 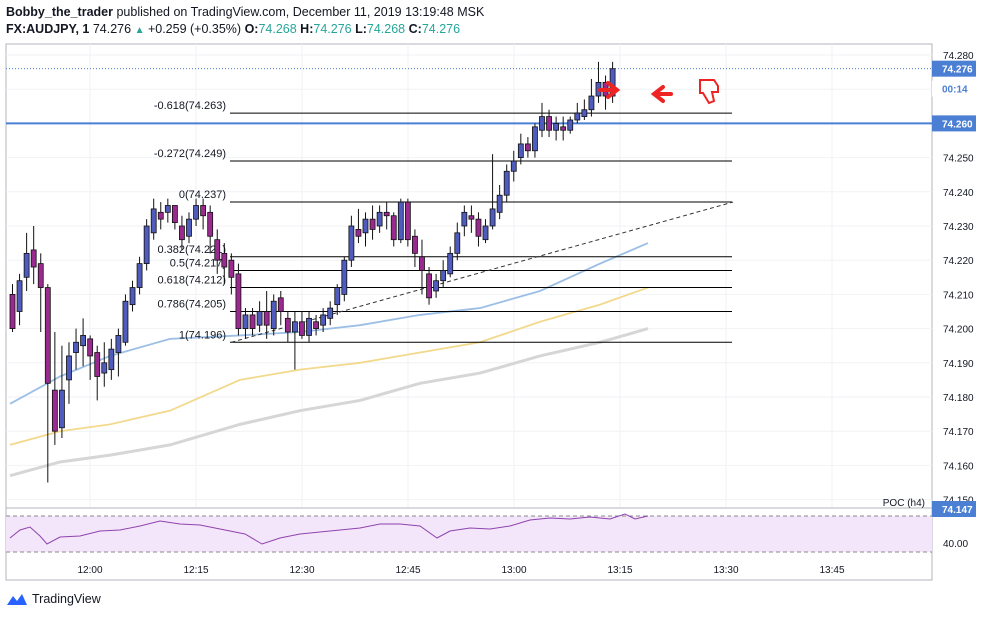 What do you see at coordinates (958, 193) in the screenshot?
I see `y-tick-label: 74.240` at bounding box center [958, 193].